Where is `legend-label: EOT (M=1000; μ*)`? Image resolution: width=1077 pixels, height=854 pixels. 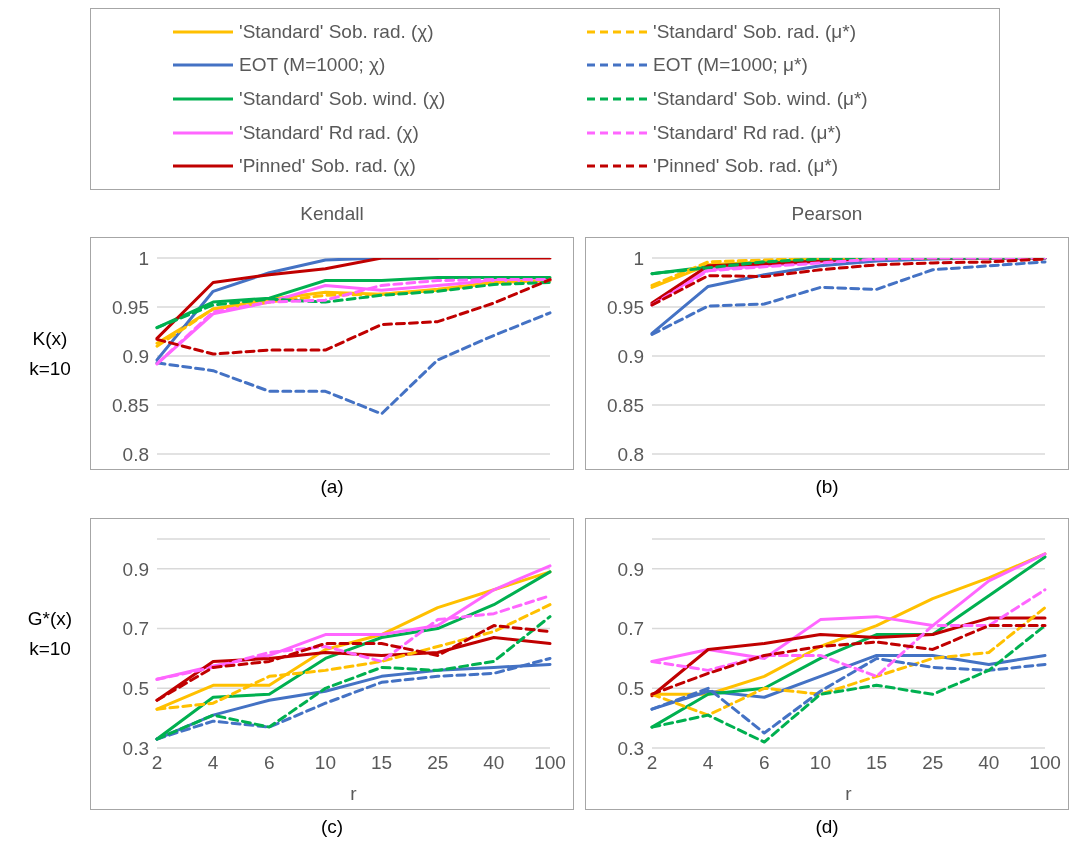 legend-label: EOT (M=1000; μ*) is located at coordinates (730, 65).